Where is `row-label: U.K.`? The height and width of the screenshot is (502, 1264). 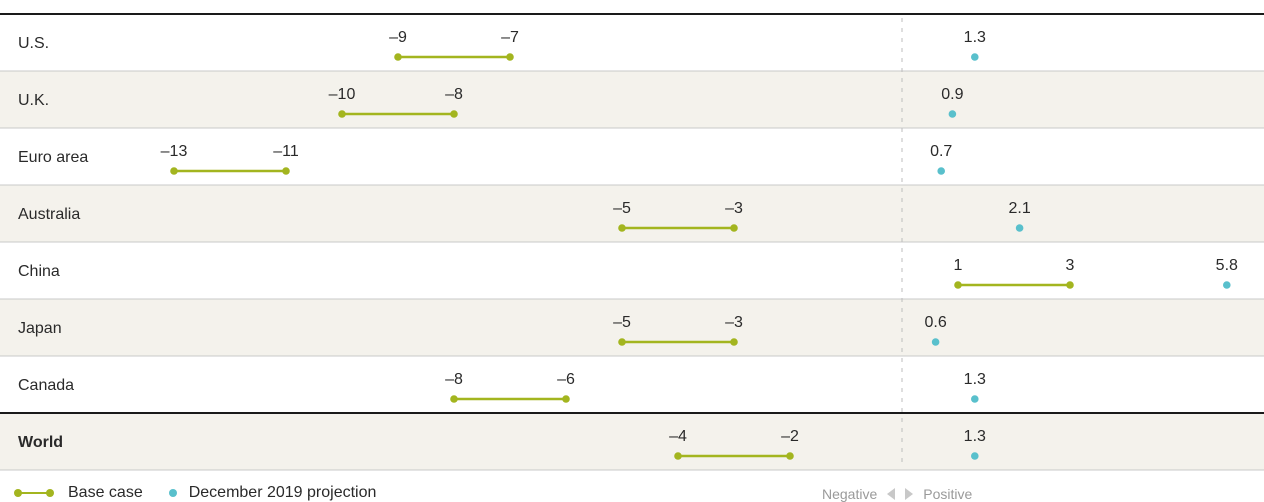
row-label: U.K. is located at coordinates (33, 100).